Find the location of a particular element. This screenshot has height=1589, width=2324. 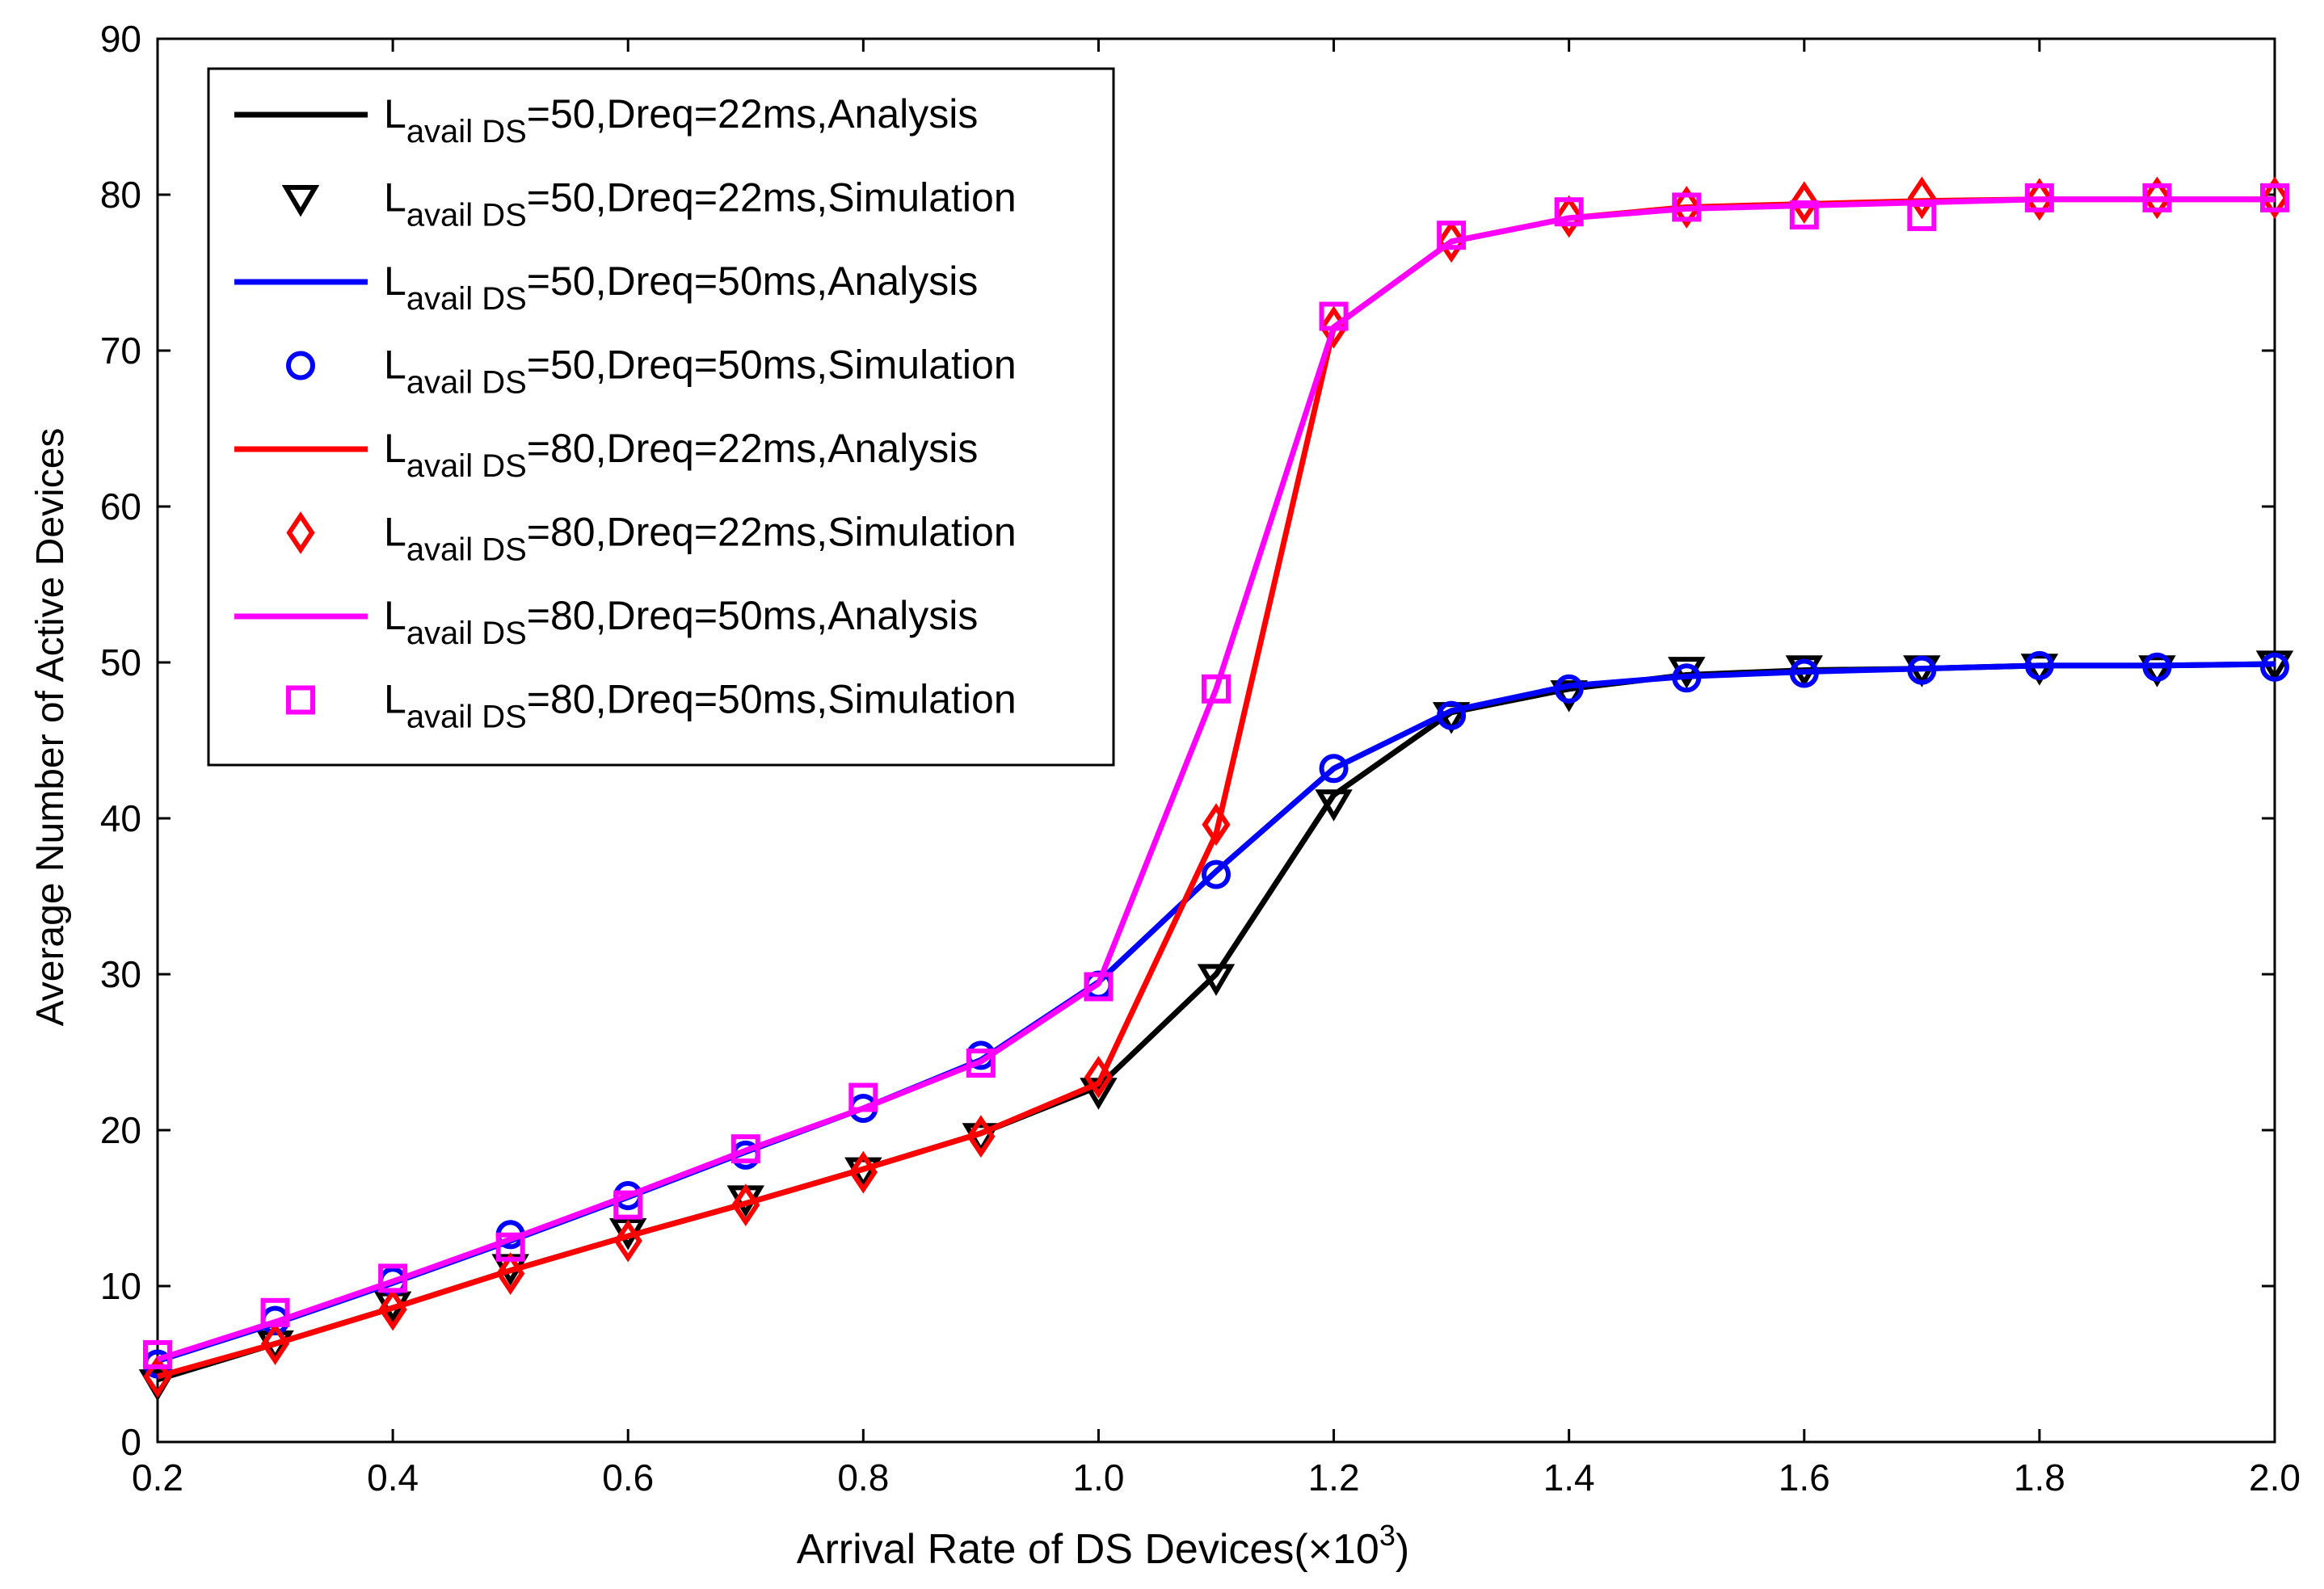

legend-label: Lavail DS=80,Dreq=50ms,Simulation is located at coordinates (700, 706).